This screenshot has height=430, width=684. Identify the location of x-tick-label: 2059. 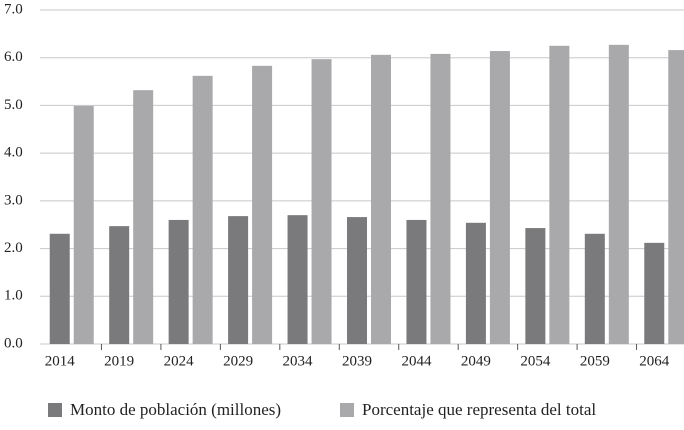
(595, 361).